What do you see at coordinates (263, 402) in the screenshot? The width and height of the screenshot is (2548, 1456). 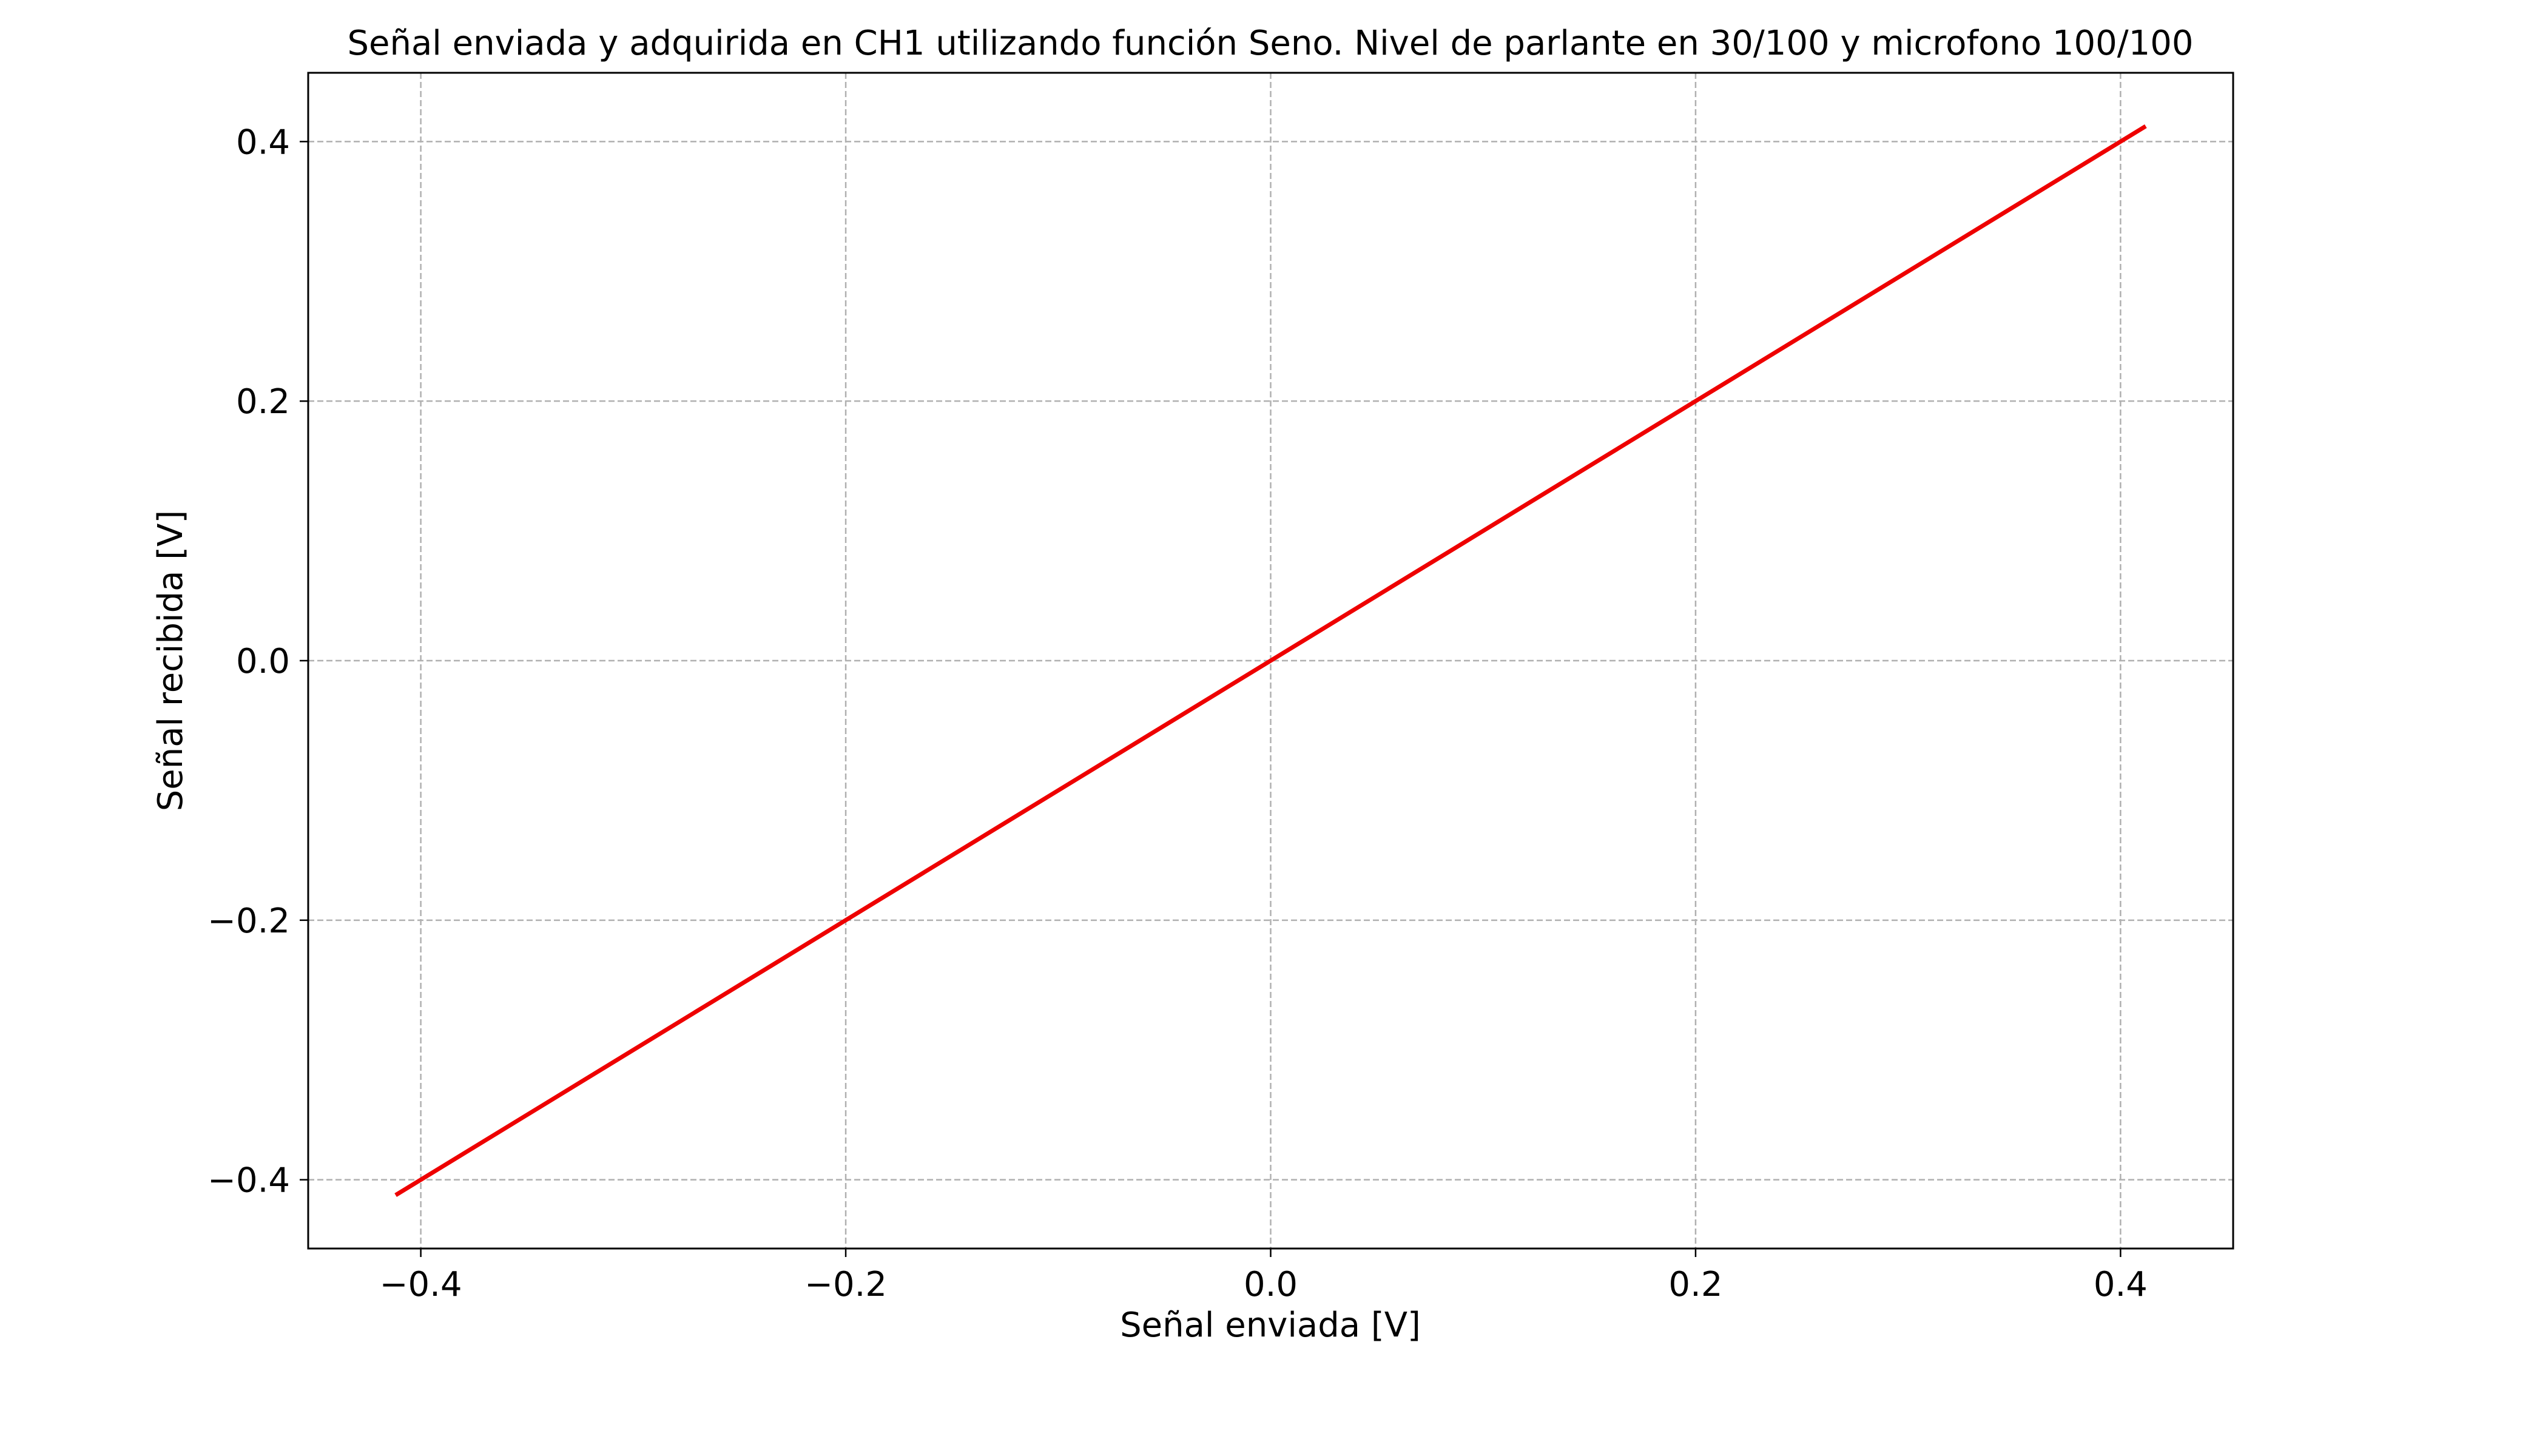 I see `y-tick-label: 0.2` at bounding box center [263, 402].